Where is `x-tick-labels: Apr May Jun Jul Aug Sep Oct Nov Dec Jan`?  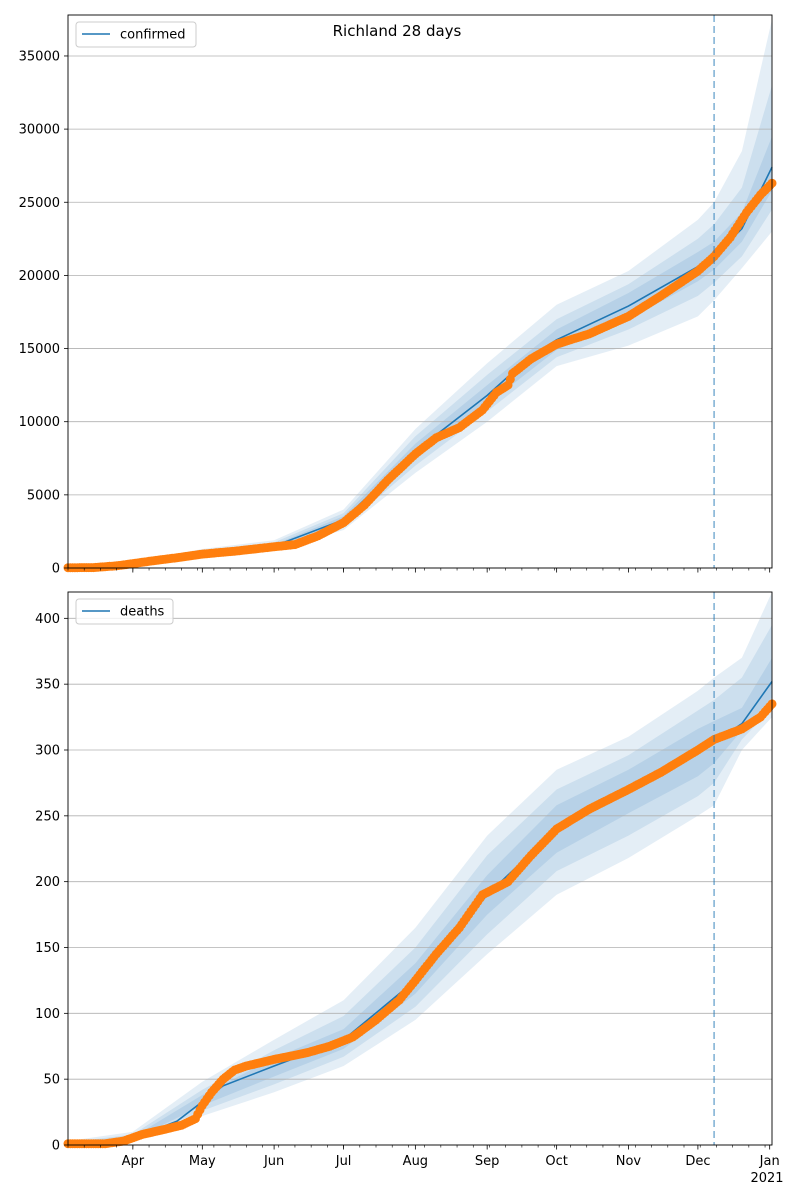
x-tick-labels: Apr May Jun Jul Aug Sep Oct Nov Dec Jan is located at coordinates (451, 1161).